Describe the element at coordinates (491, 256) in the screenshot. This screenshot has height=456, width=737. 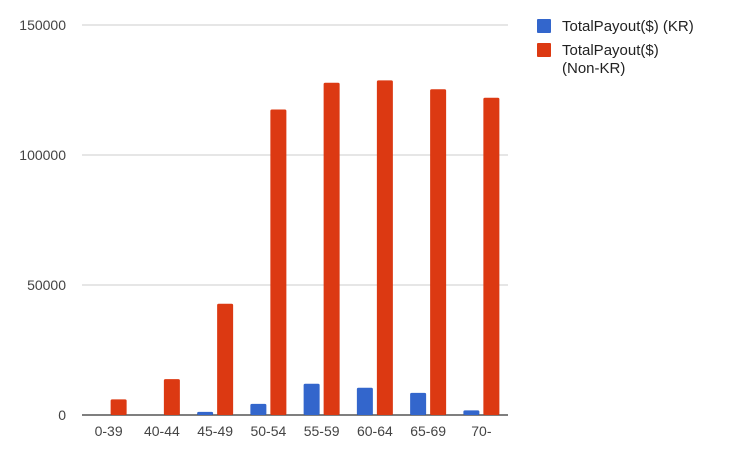
I see `bar-non-kr-70-` at that location.